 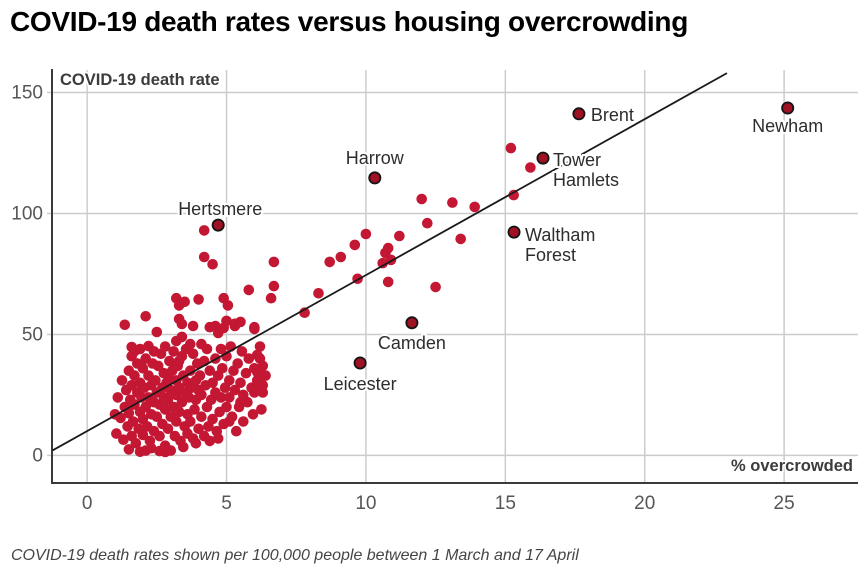 I want to click on annotation-label: Hertsmere, so click(x=220, y=209).